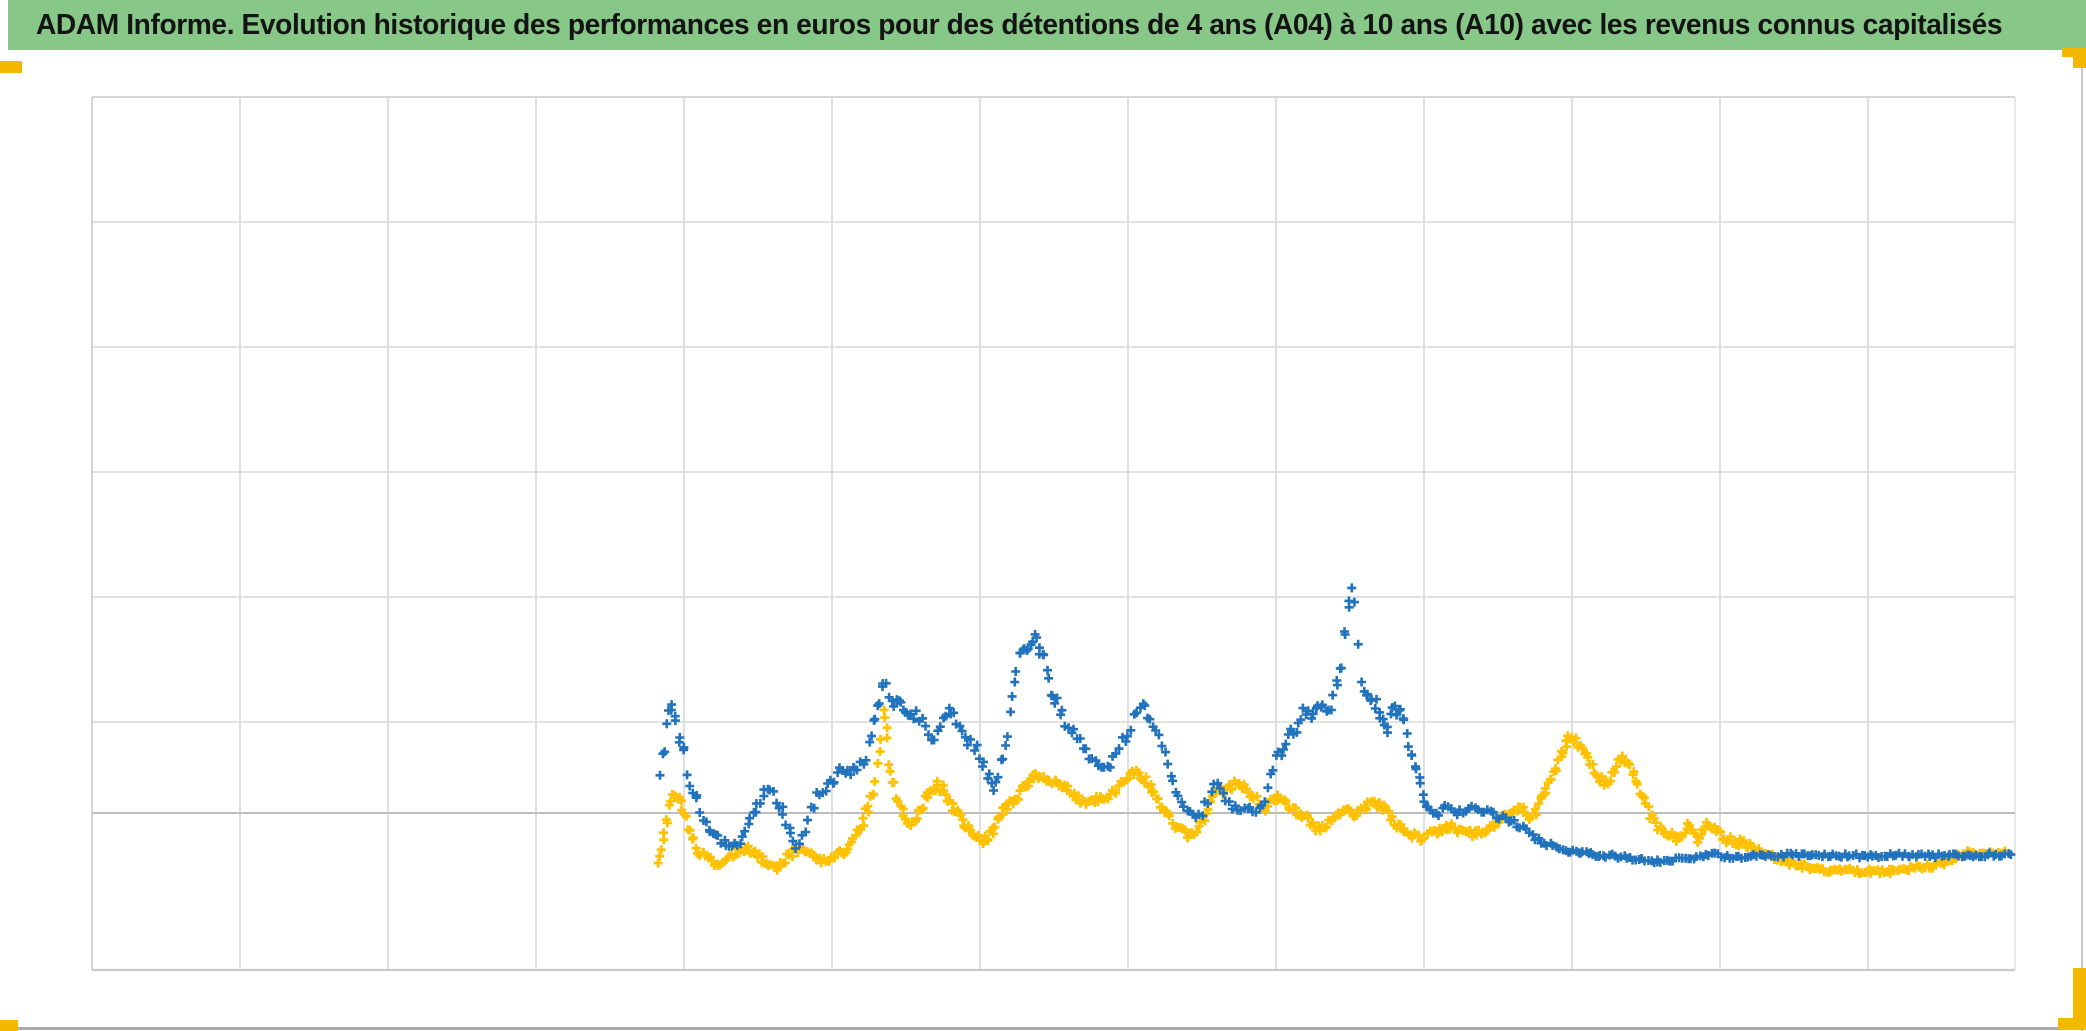 This screenshot has height=1031, width=2086. I want to click on page-right-edge, so click(2082, 540).